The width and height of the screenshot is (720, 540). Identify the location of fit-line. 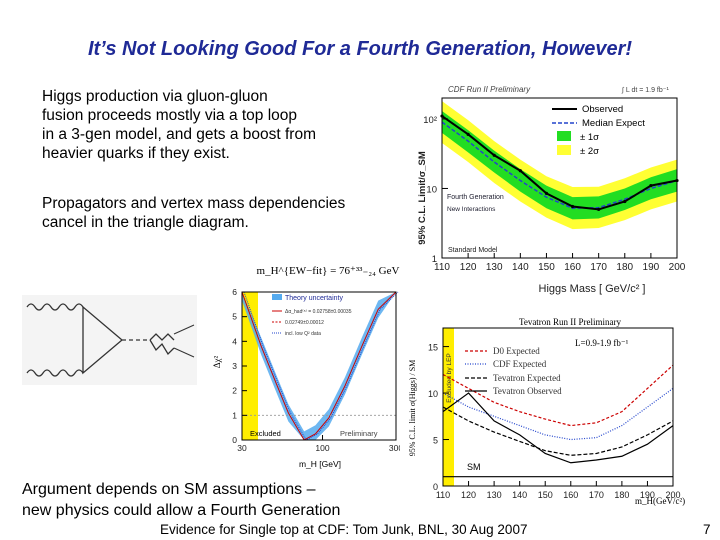
(319, 366).